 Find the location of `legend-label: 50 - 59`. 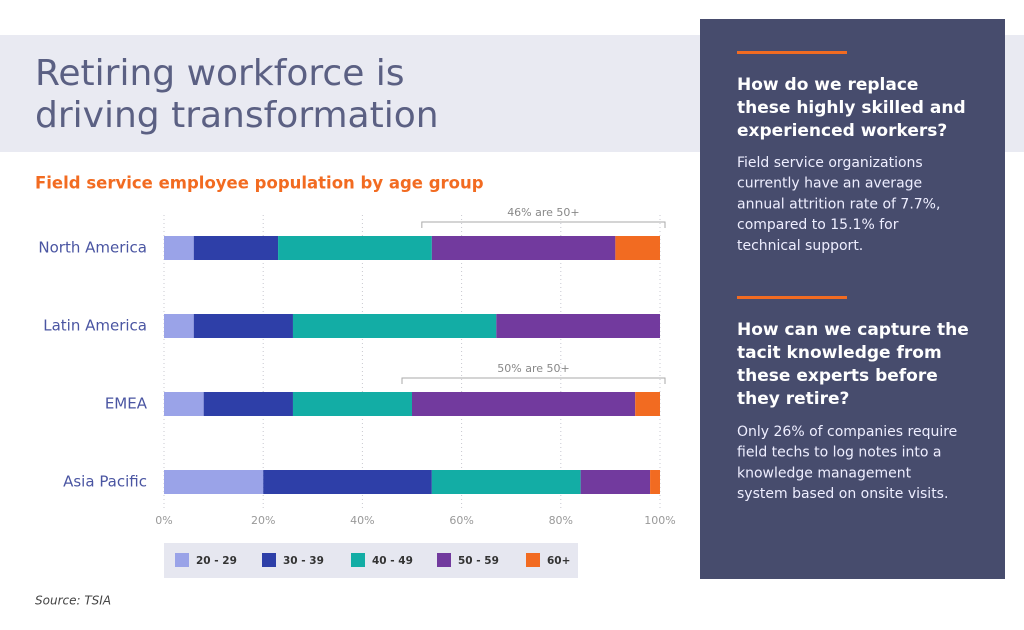

legend-label: 50 - 59 is located at coordinates (478, 561).